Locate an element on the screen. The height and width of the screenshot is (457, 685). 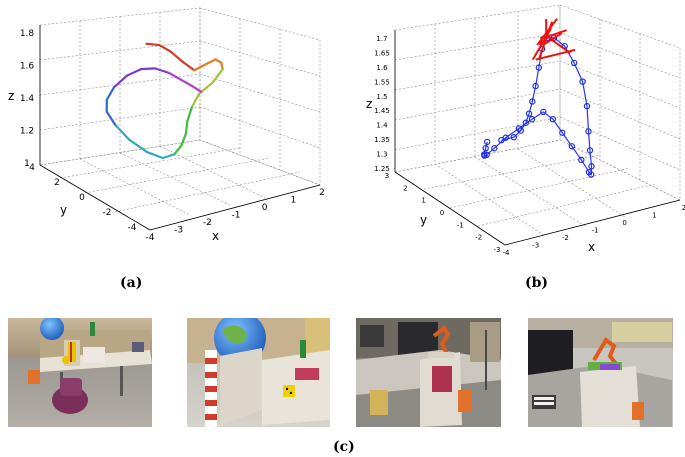
panel-a-z-tick-label: 1.4 is located at coordinates (27, 99).